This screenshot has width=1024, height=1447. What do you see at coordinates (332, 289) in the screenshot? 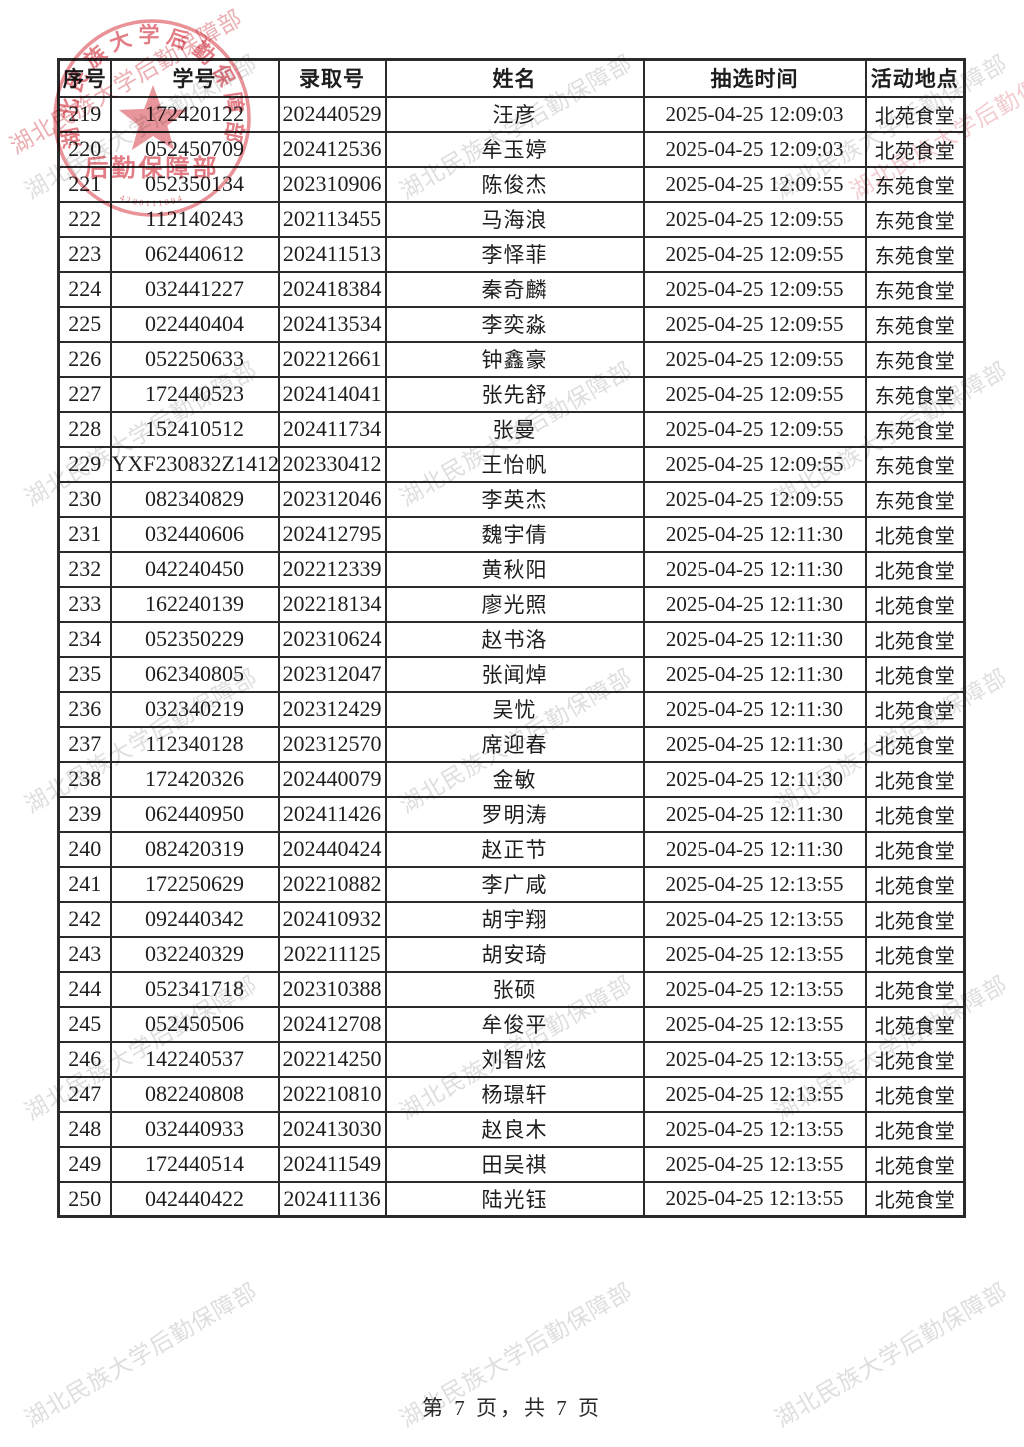
I see `cell-admission-no: 202418384` at bounding box center [332, 289].